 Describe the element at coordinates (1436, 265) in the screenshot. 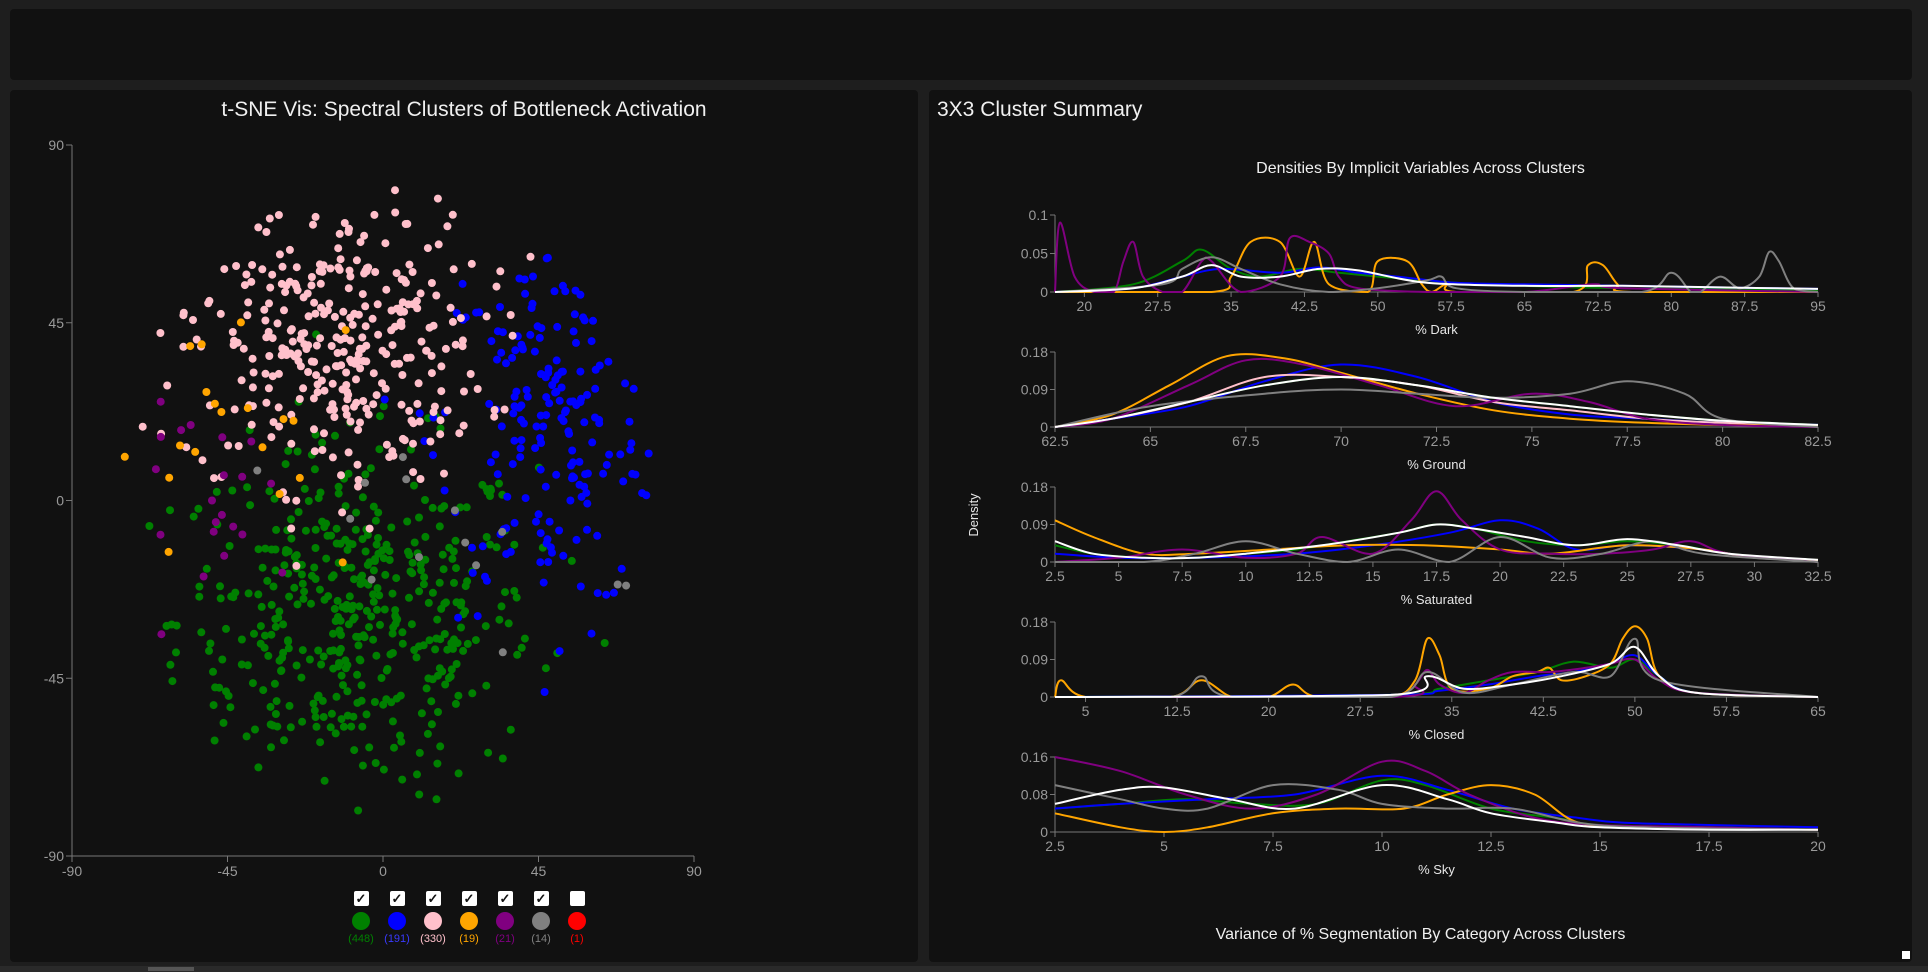

I see `density-curve` at that location.